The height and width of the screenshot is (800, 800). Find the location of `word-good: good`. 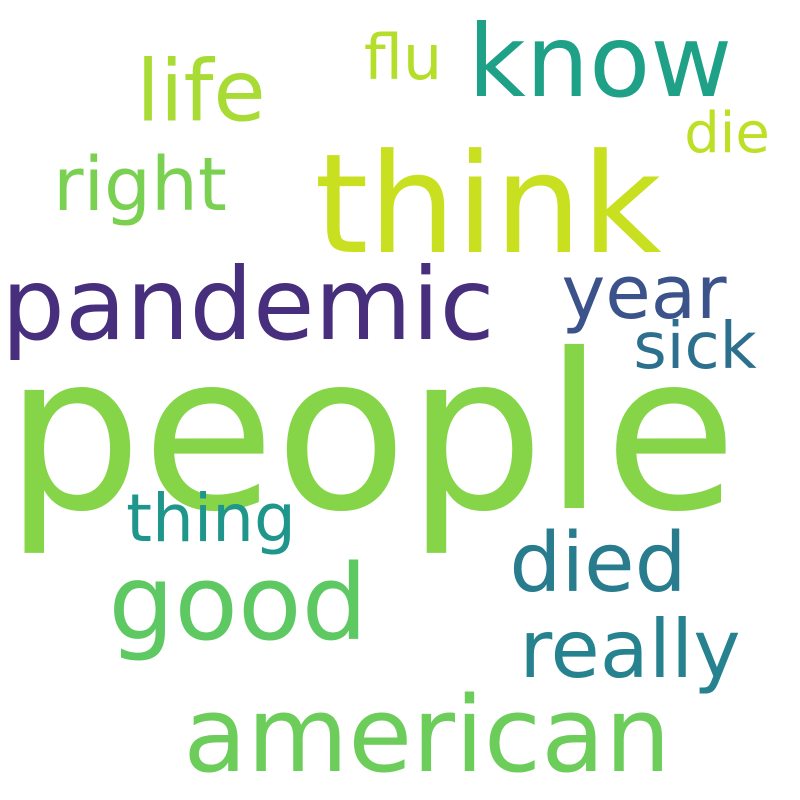

word-good: good is located at coordinates (238, 603).